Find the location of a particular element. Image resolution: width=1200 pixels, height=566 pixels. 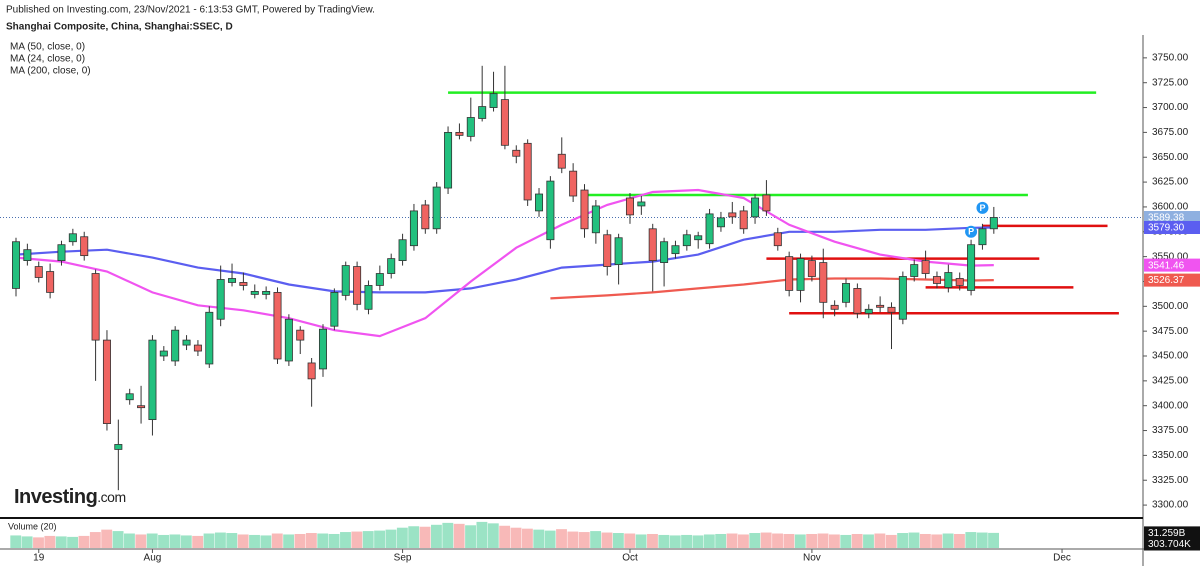

y-tick-label: 3650.00 is located at coordinates (1170, 157).